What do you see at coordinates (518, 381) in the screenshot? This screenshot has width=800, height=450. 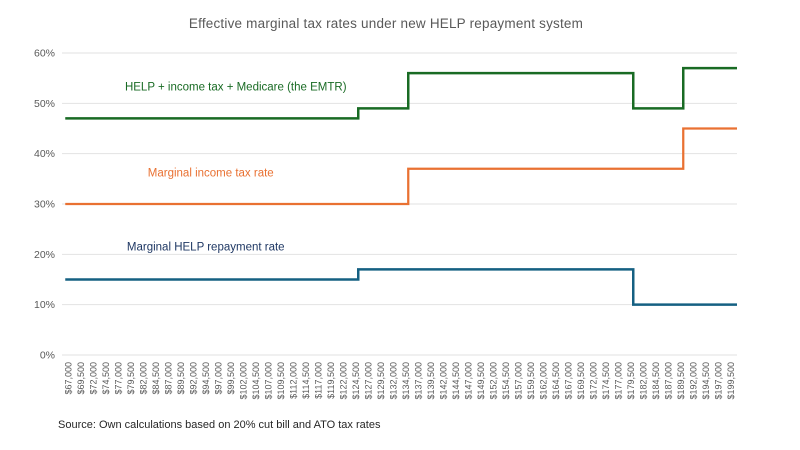 I see `x-axis-label: $157,000` at bounding box center [518, 381].